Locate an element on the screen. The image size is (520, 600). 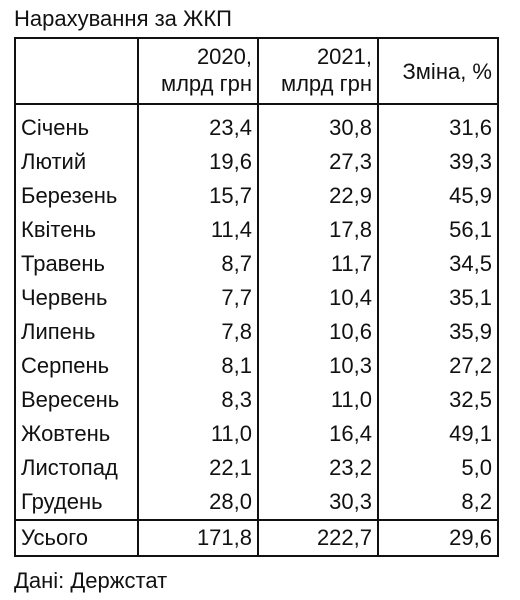
value-2020-cell: 15,7 is located at coordinates (198, 196).